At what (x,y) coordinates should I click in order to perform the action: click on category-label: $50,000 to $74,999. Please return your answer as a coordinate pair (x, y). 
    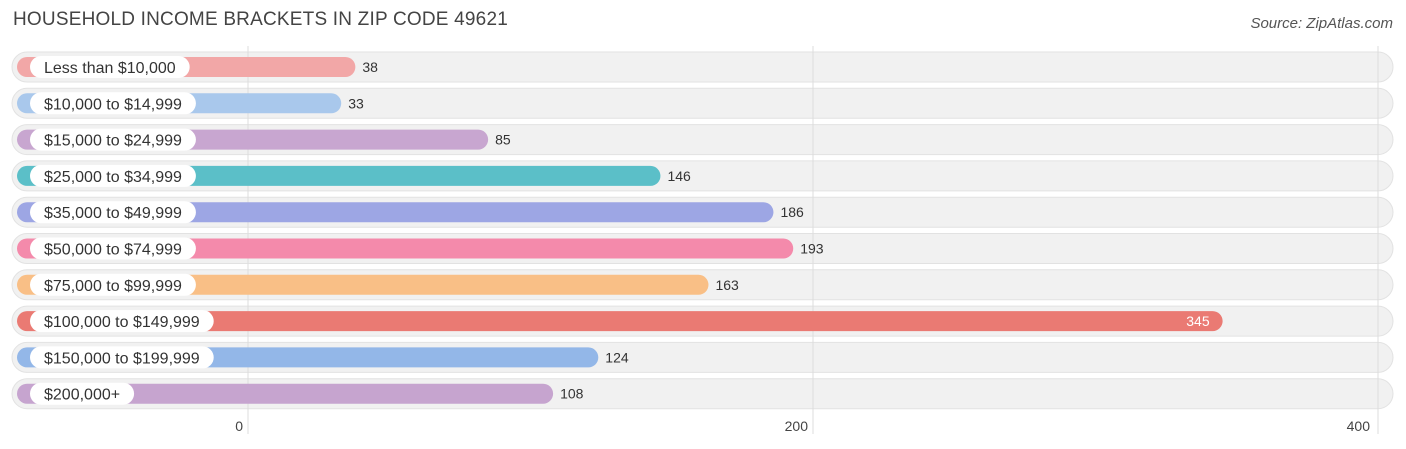
    Looking at the image, I should click on (113, 250).